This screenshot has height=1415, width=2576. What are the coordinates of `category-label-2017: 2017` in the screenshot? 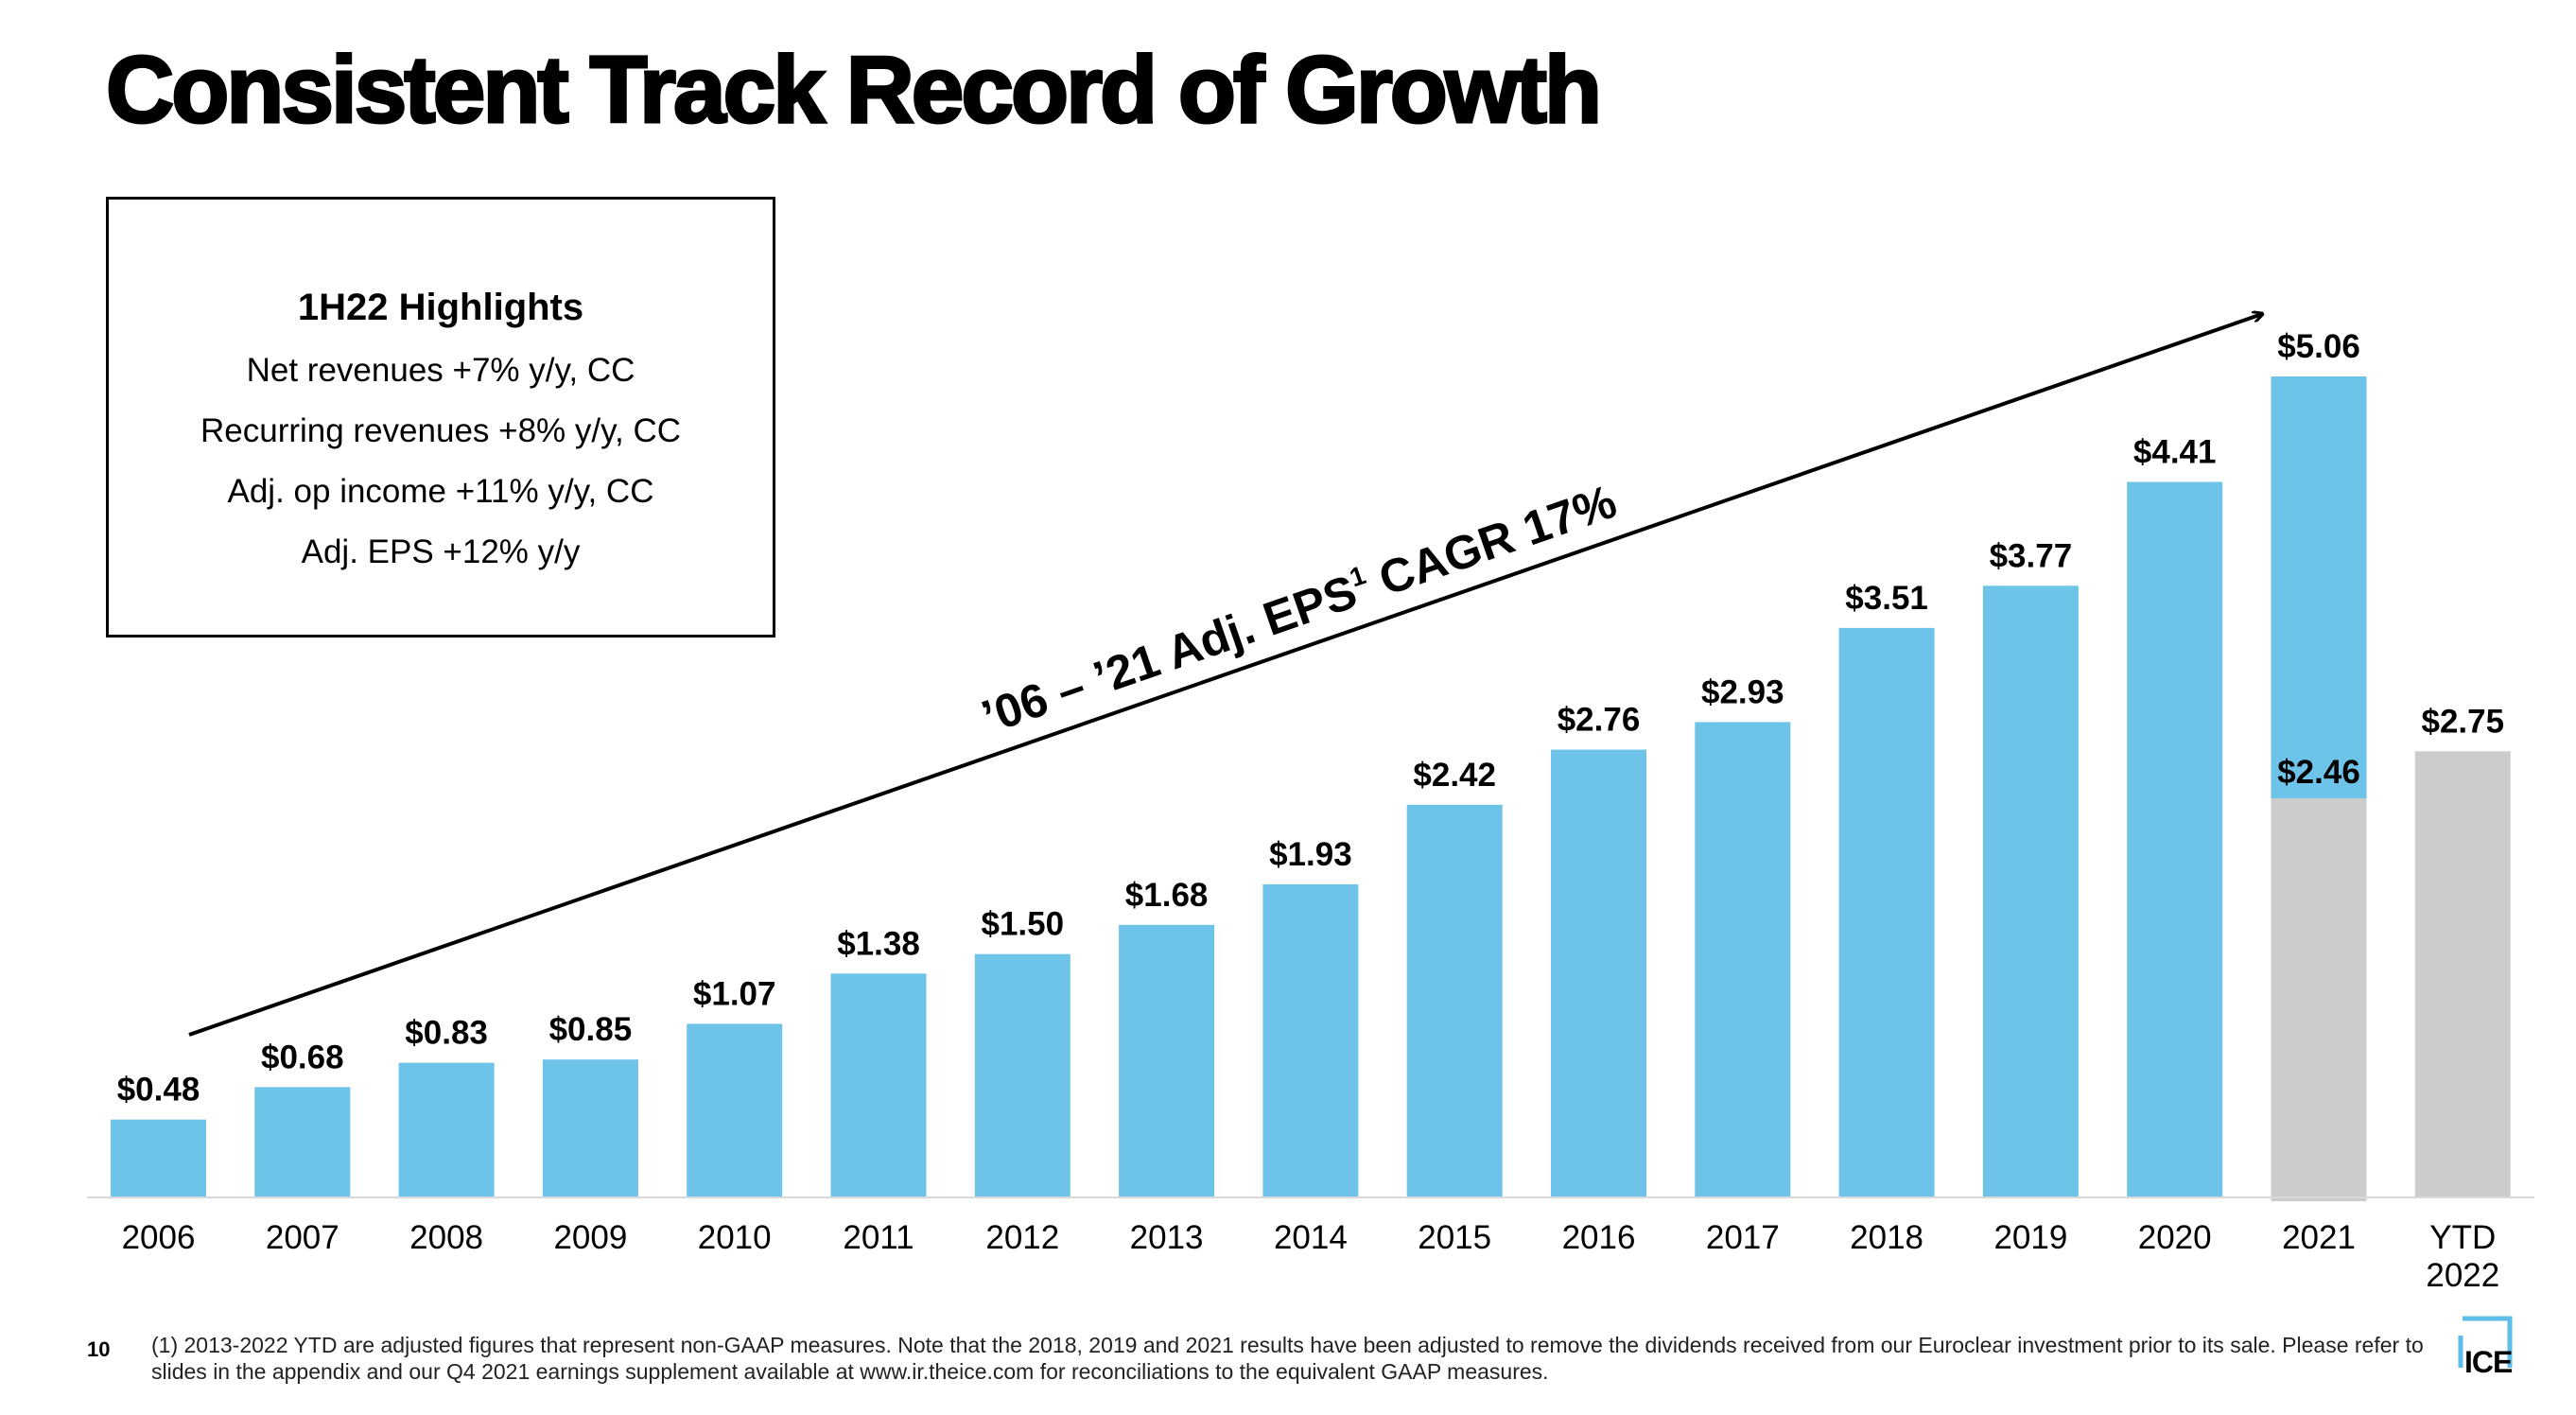 It's located at (1743, 1237).